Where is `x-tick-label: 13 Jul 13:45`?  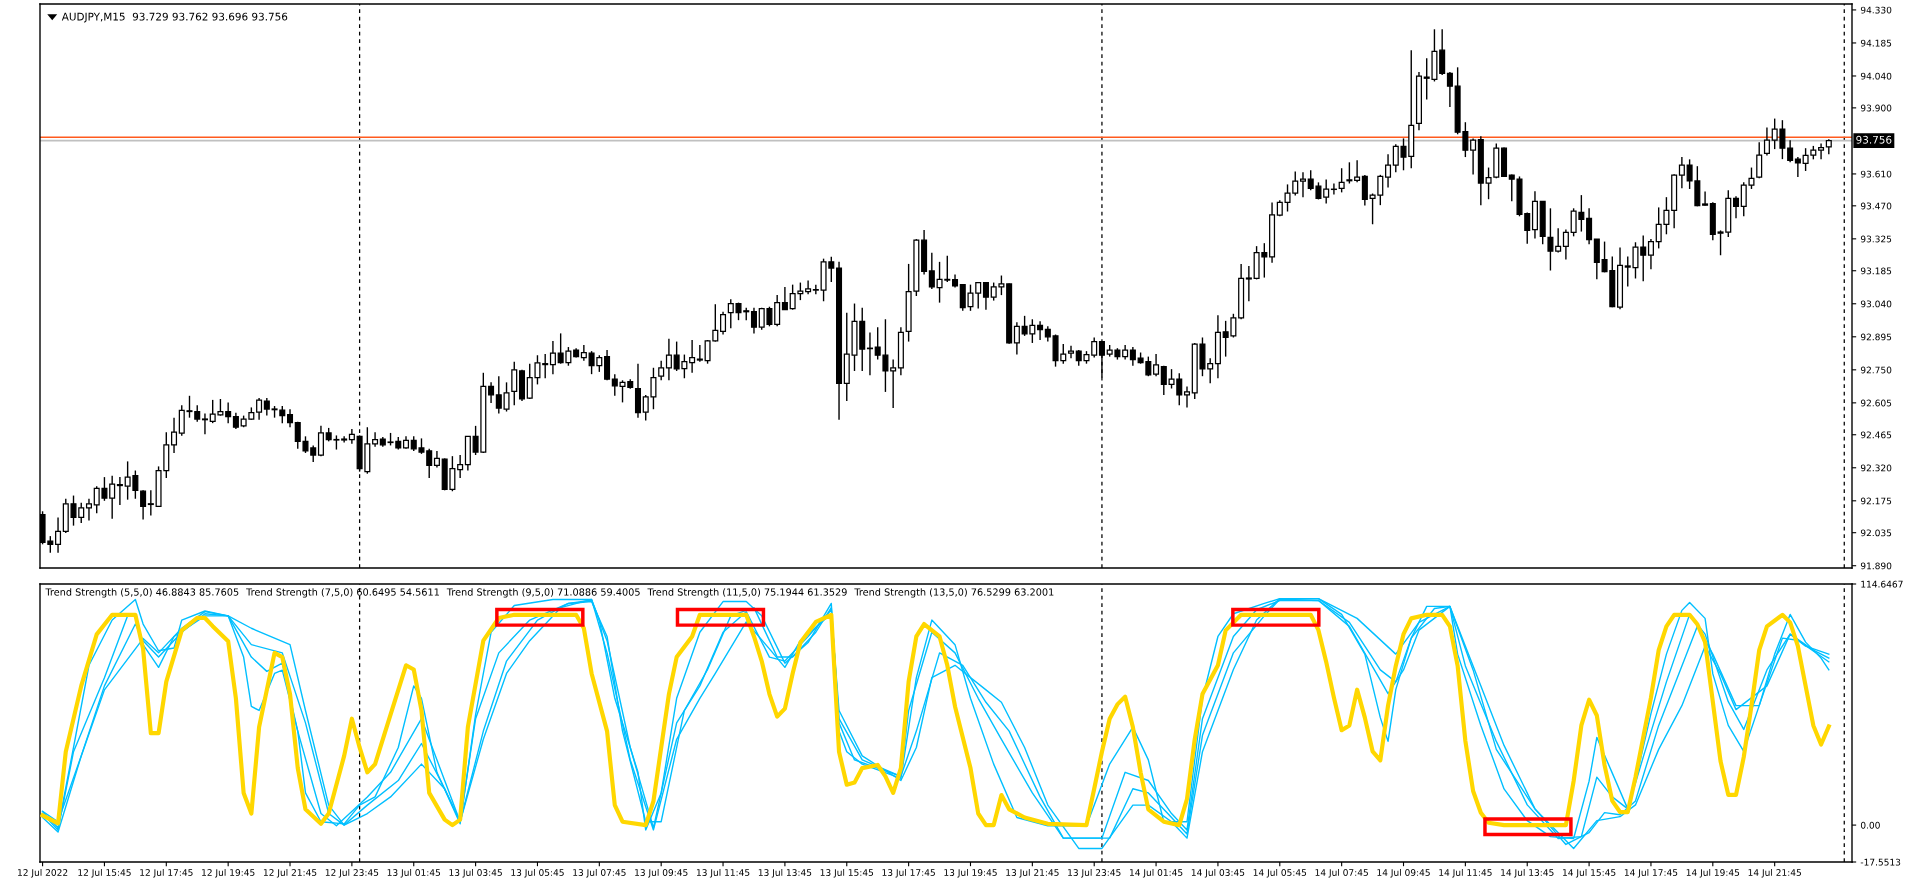 x-tick-label: 13 Jul 13:45 is located at coordinates (785, 873).